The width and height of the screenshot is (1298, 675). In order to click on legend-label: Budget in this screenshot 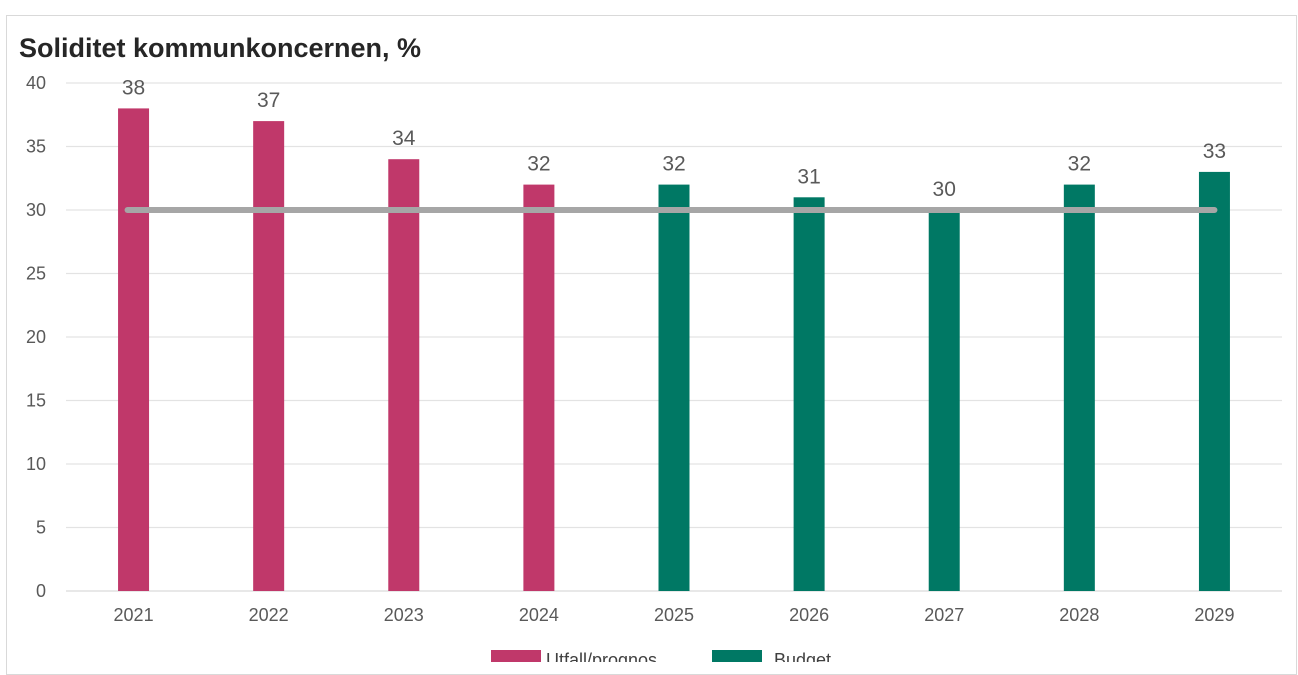, I will do `click(802, 656)`.